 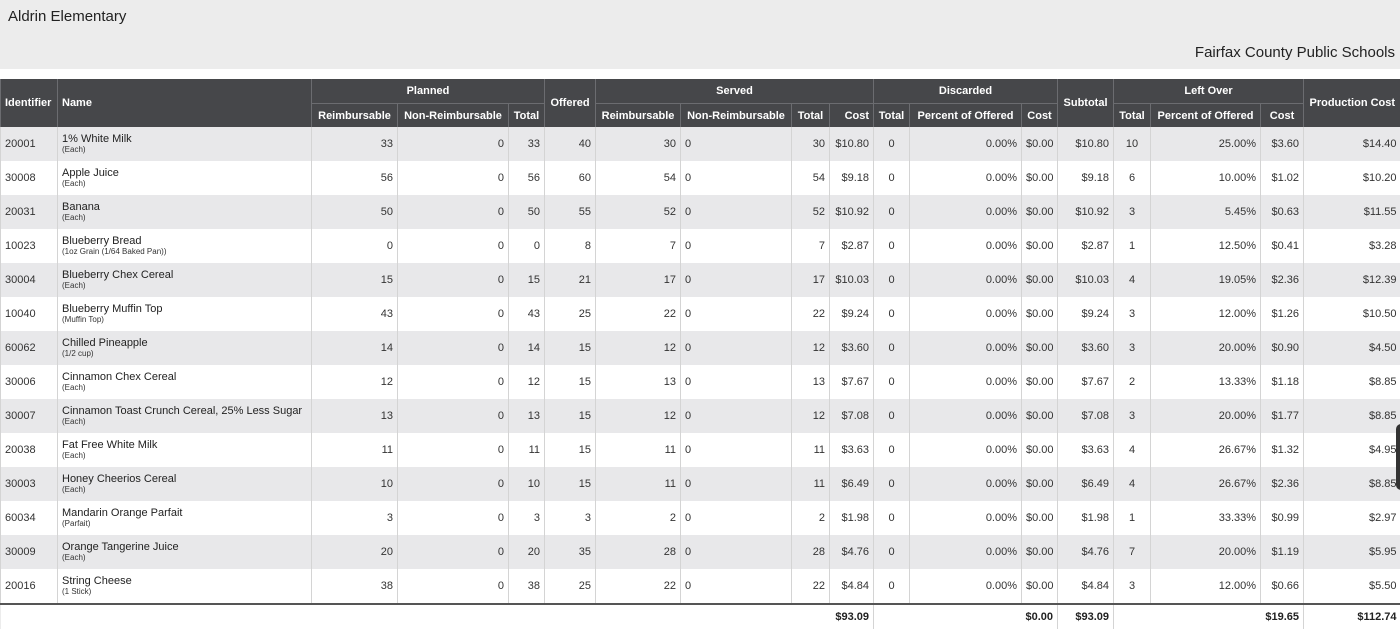 I want to click on cell-left-over-cost: $1.19, so click(x=1282, y=552).